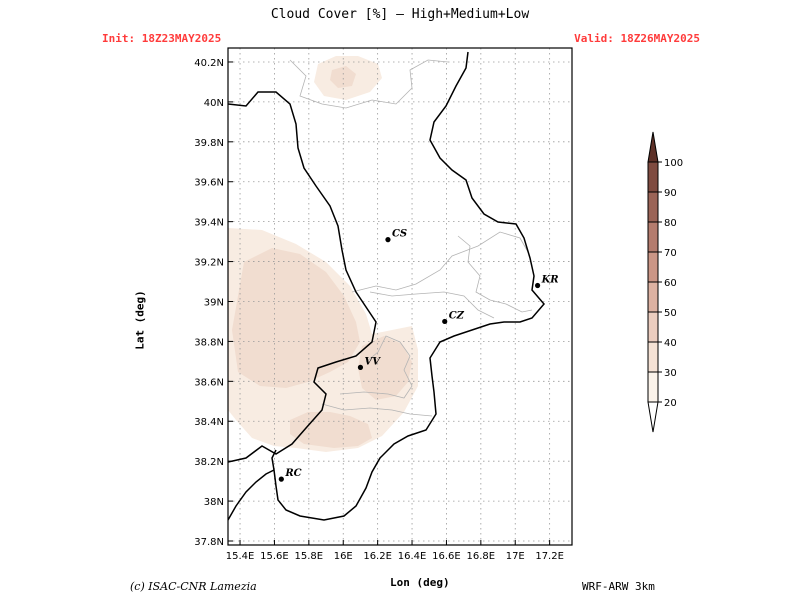 The height and width of the screenshot is (600, 800). Describe the element at coordinates (162, 38) in the screenshot. I see `init-time-label: Init: 18Z23MAY2025` at that location.